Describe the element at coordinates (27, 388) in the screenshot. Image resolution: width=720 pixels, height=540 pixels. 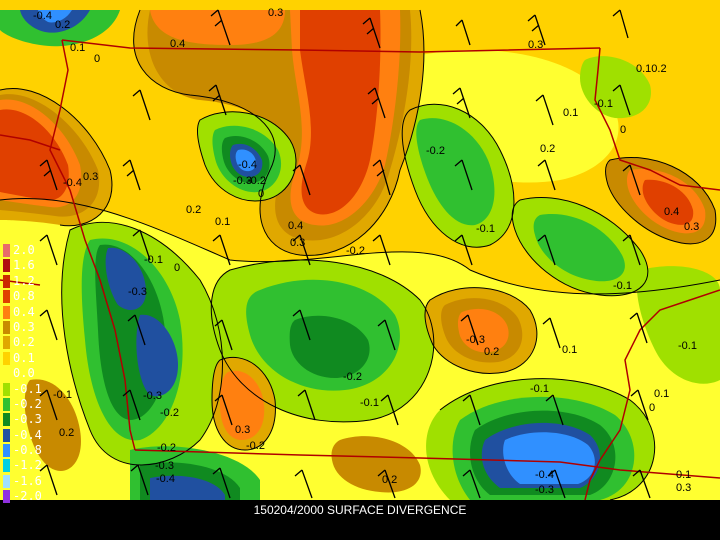
I see `legend-label: -0.1` at that location.